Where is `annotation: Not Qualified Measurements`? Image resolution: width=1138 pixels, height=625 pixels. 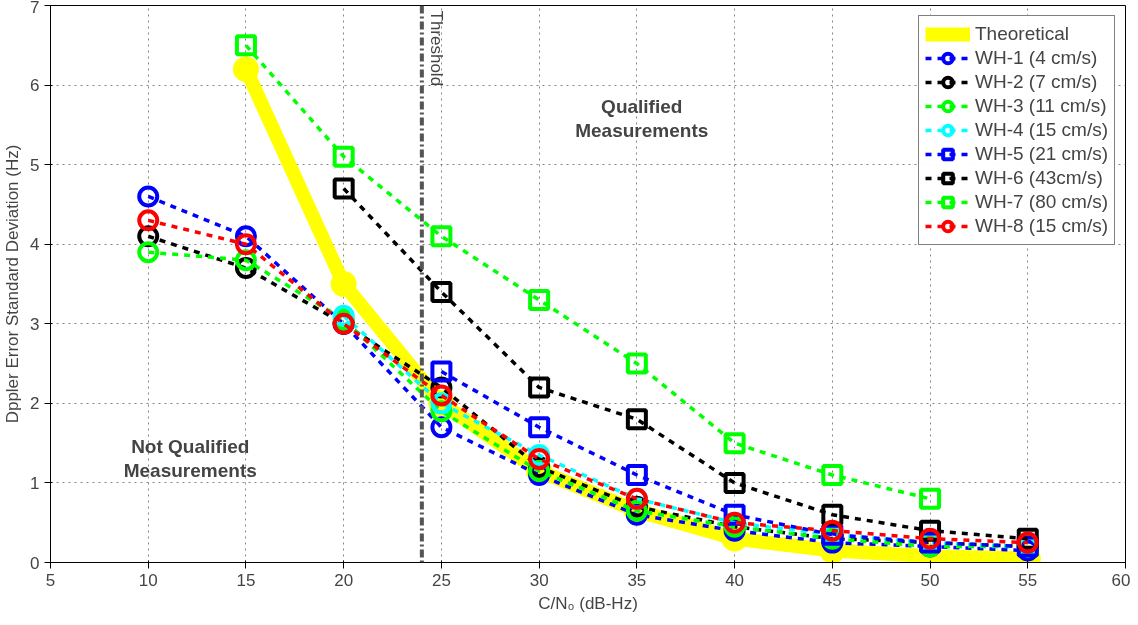
annotation: Not Qualified Measurements is located at coordinates (190, 458).